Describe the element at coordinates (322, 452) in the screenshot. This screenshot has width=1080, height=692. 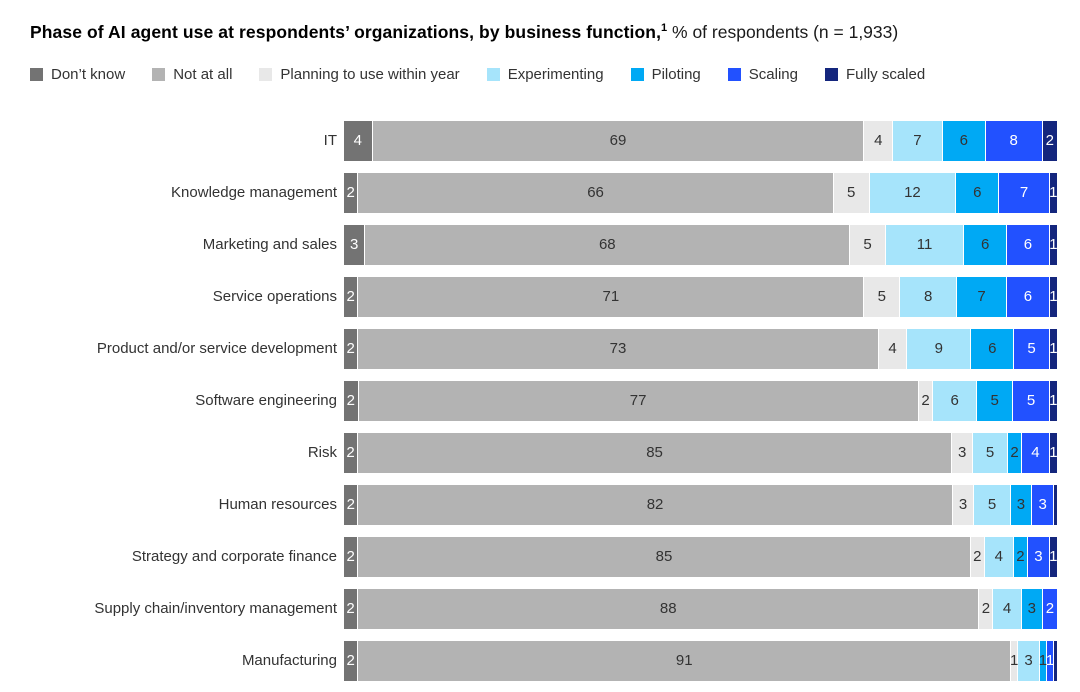
I see `row-label: Risk` at that location.